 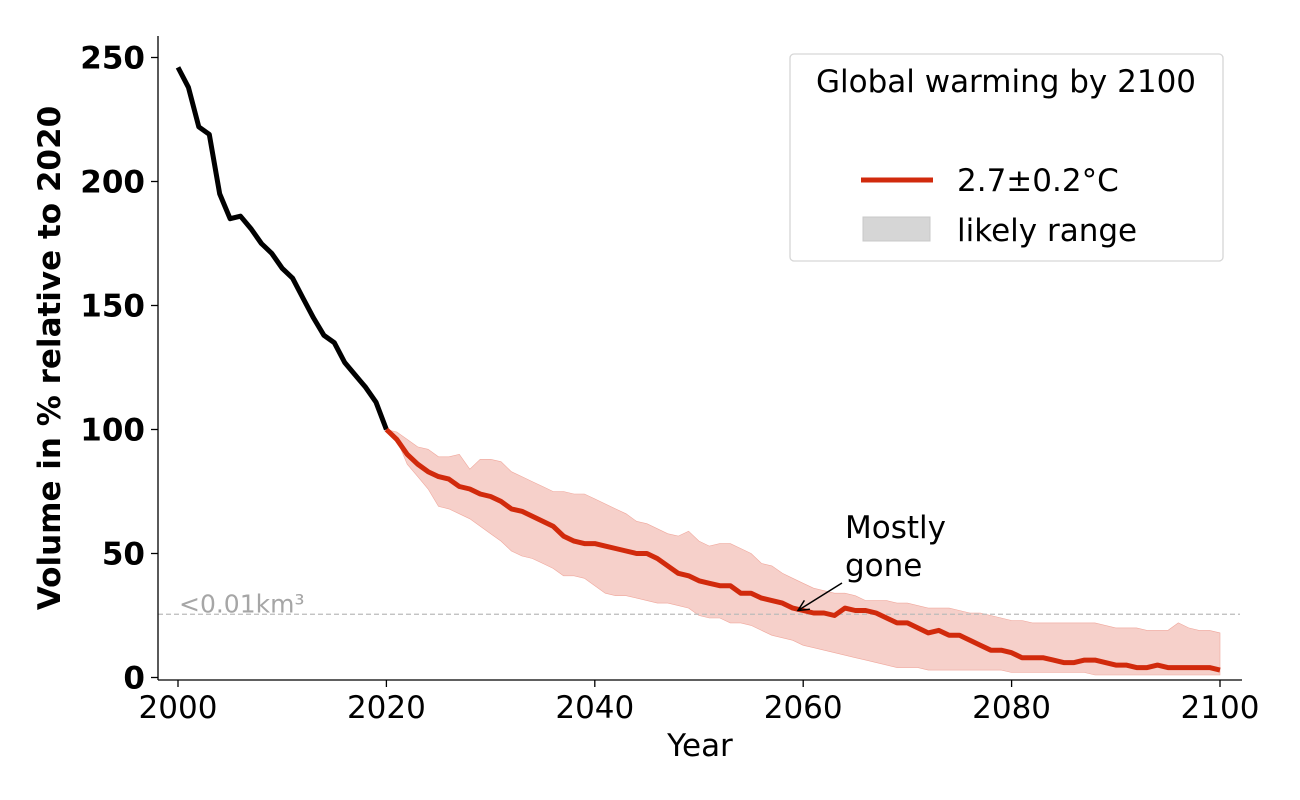 What do you see at coordinates (112, 307) in the screenshot?
I see `y-tick-label: 150` at bounding box center [112, 307].